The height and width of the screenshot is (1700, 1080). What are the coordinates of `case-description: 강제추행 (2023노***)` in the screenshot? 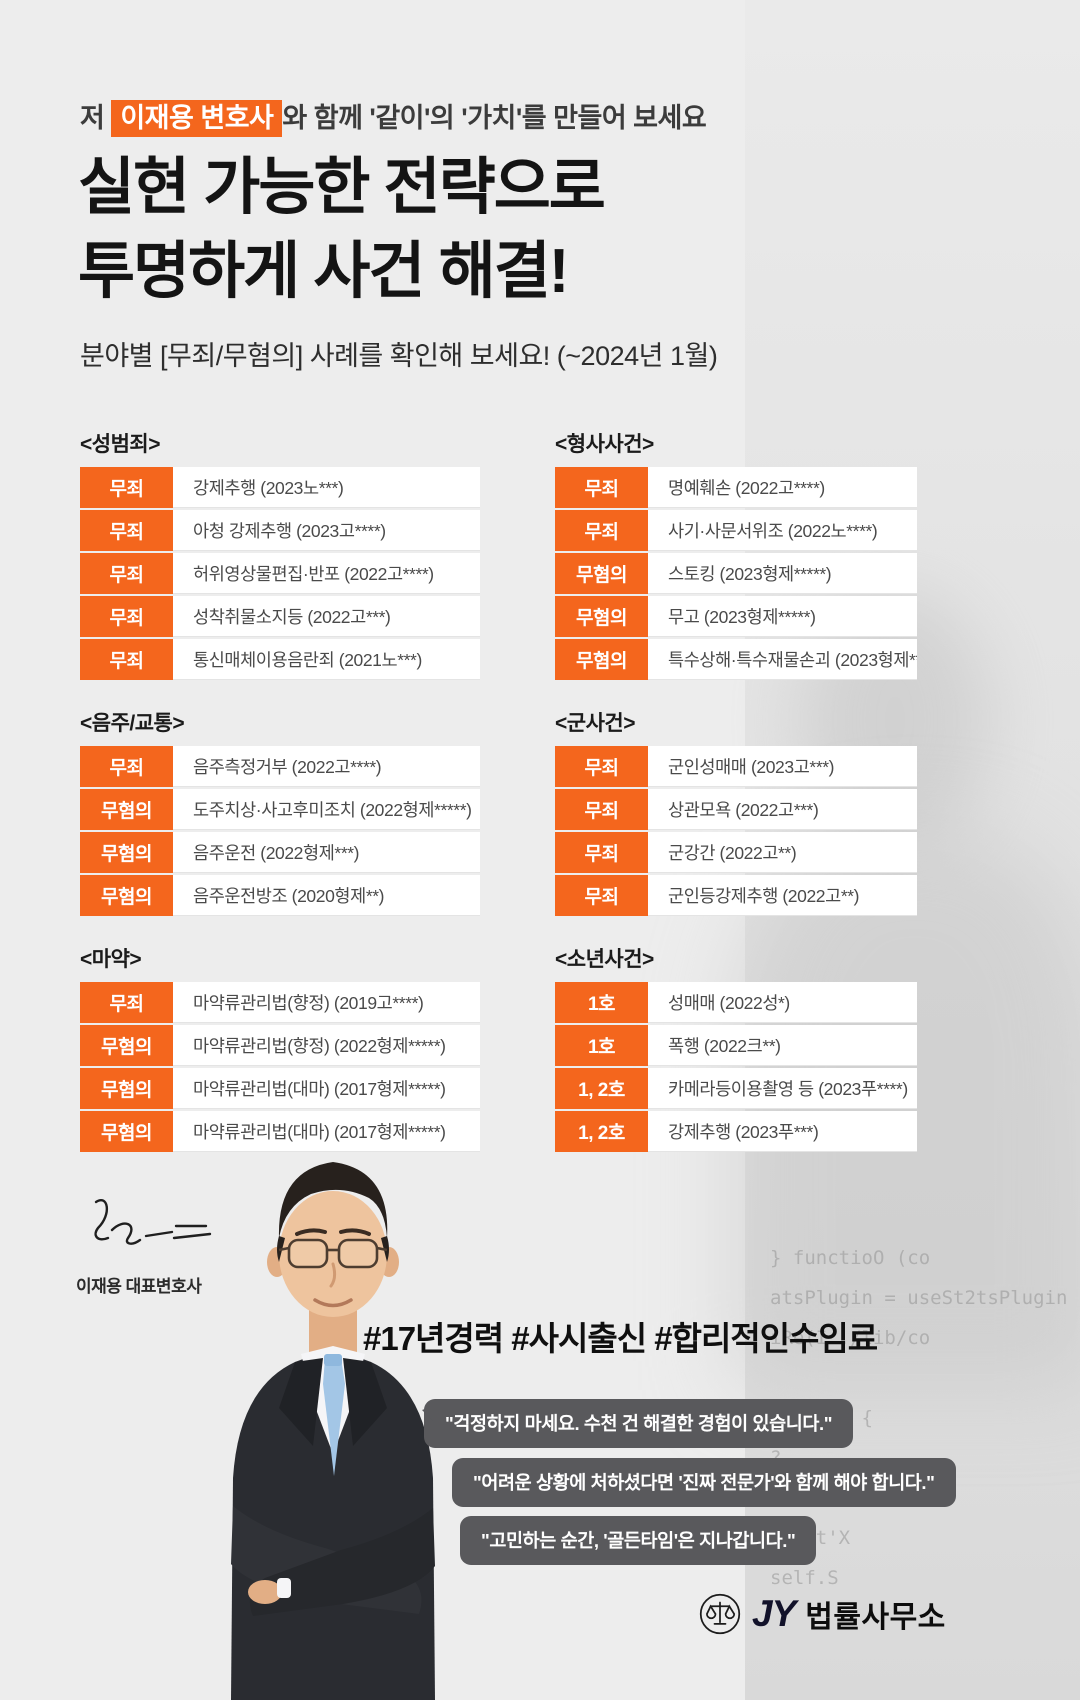 It's located at (326, 487).